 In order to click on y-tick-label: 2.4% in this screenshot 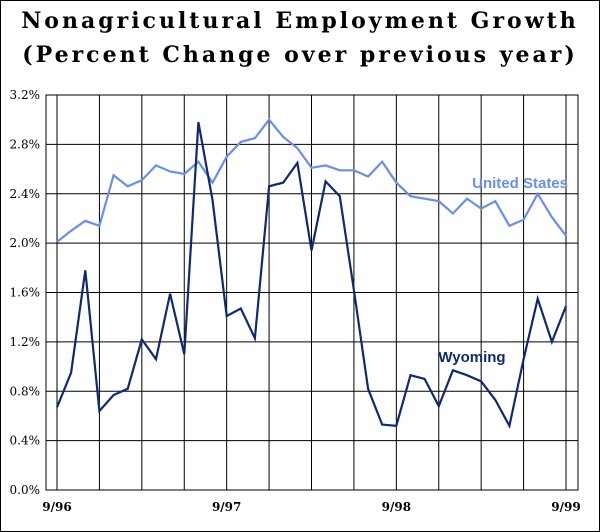, I will do `click(25, 194)`.